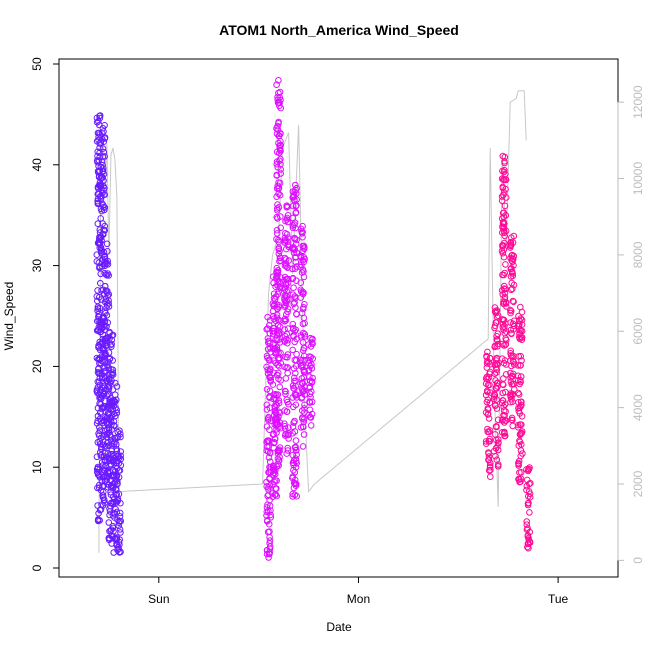  What do you see at coordinates (339, 30) in the screenshot?
I see `chart-title: ATOM1 North_America Wind_Speed` at bounding box center [339, 30].